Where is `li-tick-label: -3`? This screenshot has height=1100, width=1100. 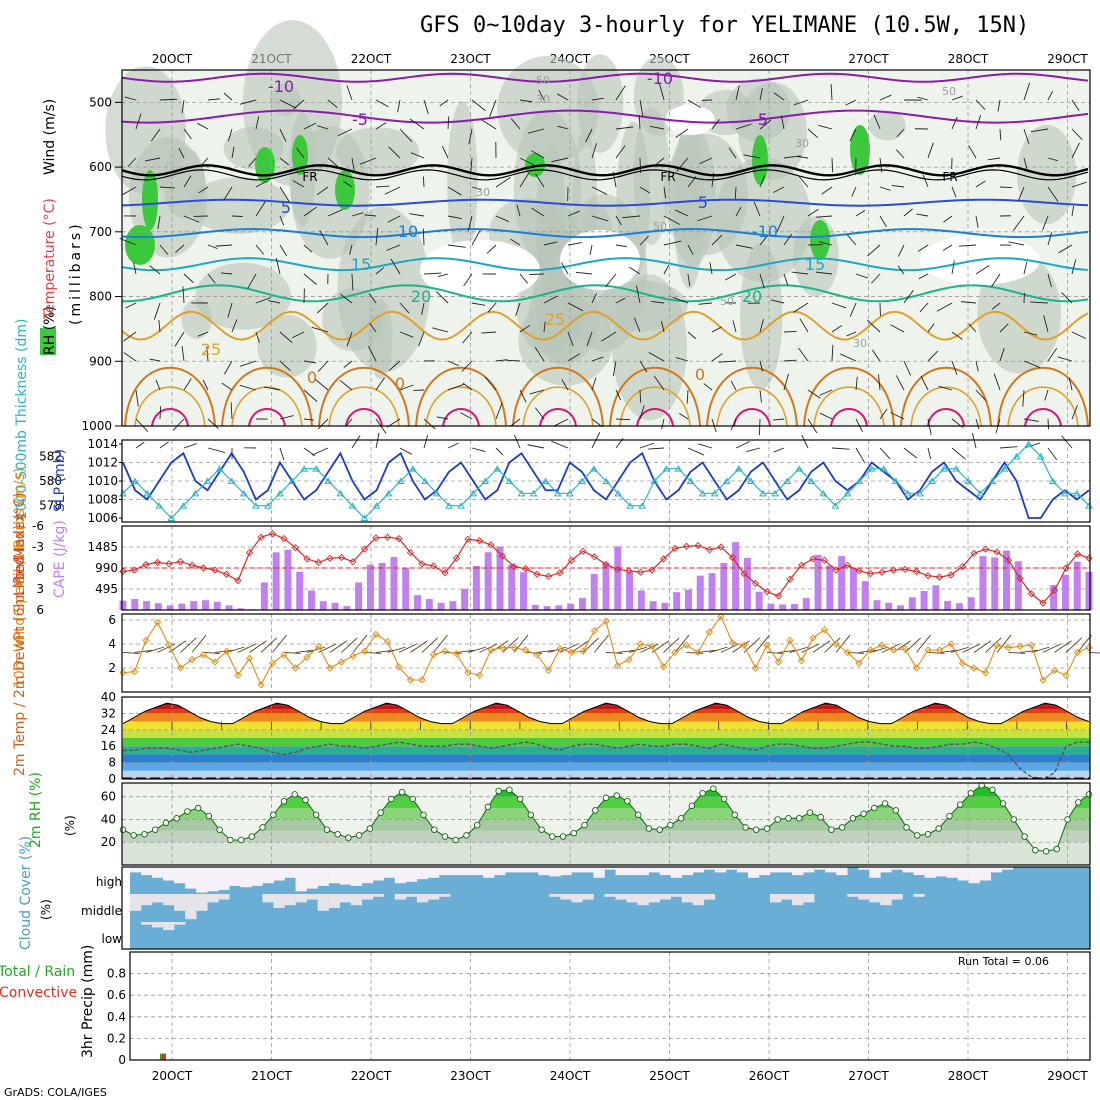
li-tick-label: -3 is located at coordinates (38, 547).